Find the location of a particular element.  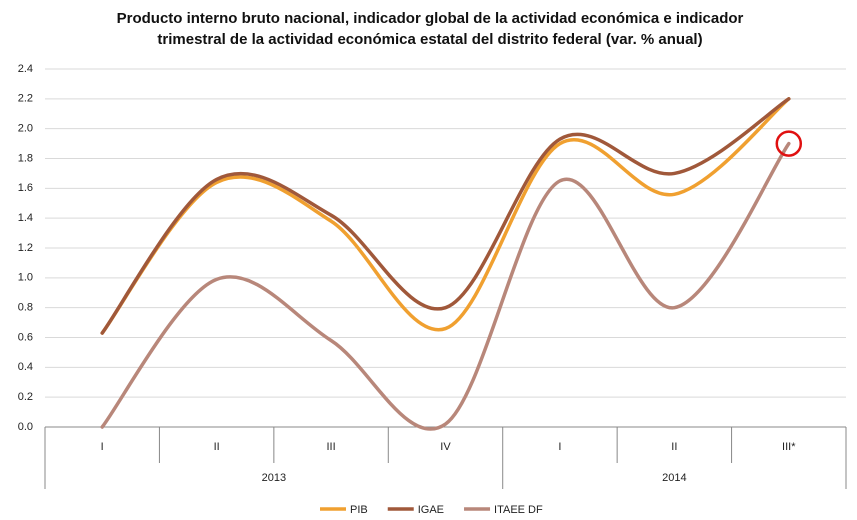

y-tick-label: 0.6 is located at coordinates (25, 337).